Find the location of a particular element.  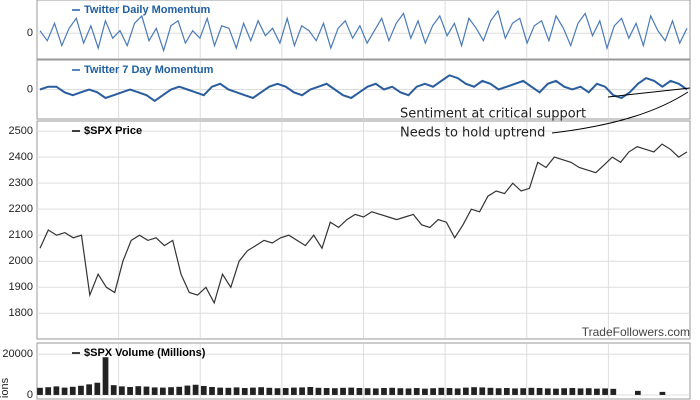

y-tick-label: 2000 is located at coordinates (21, 261).